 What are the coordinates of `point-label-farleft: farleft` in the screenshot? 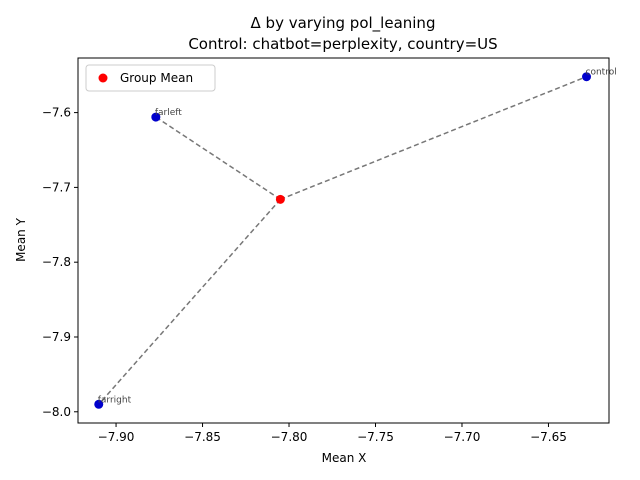 It's located at (168, 113).